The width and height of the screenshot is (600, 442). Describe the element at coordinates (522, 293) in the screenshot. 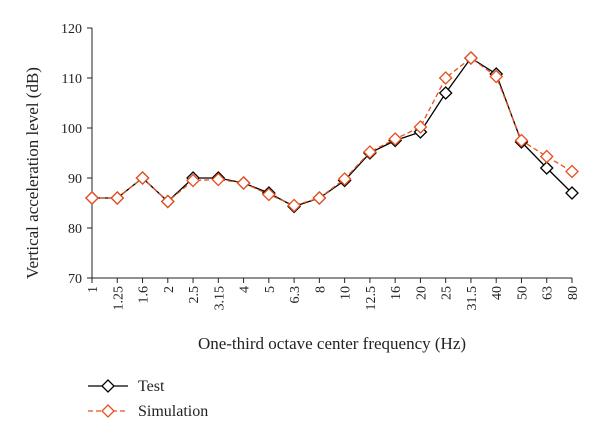

I see `x-tick-label: 50` at that location.